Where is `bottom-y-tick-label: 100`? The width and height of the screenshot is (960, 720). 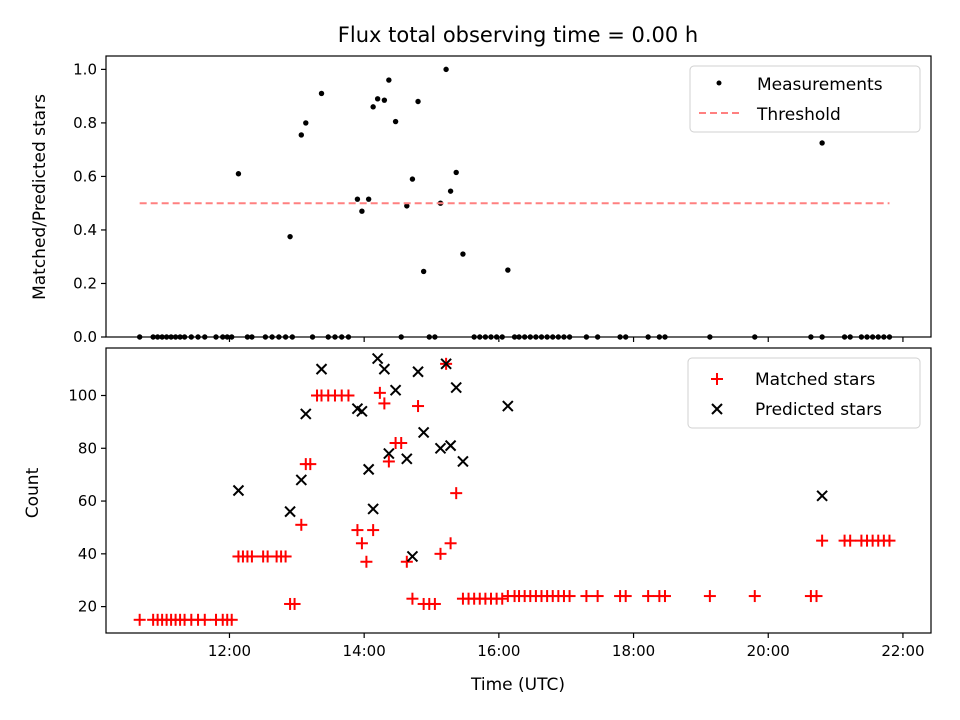
bottom-y-tick-label: 100 is located at coordinates (82, 396).